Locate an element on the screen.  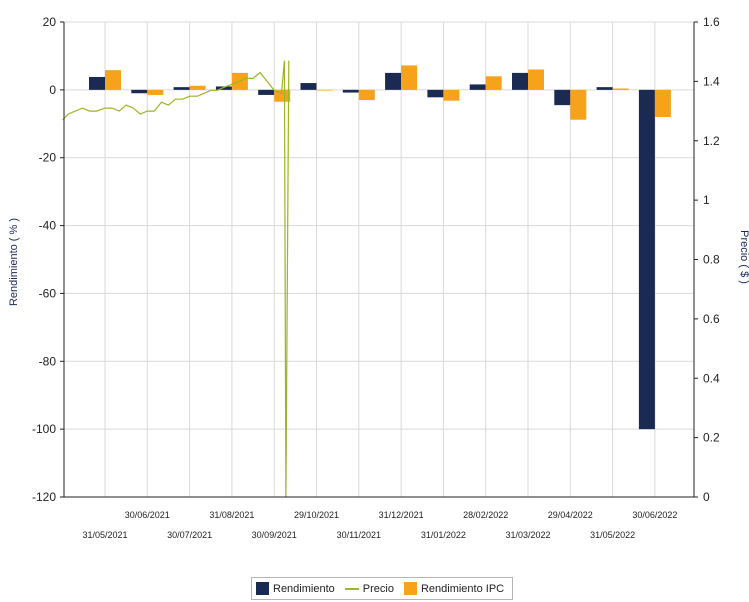
bar-rendimiento-30-09-2021 is located at coordinates (266, 92).